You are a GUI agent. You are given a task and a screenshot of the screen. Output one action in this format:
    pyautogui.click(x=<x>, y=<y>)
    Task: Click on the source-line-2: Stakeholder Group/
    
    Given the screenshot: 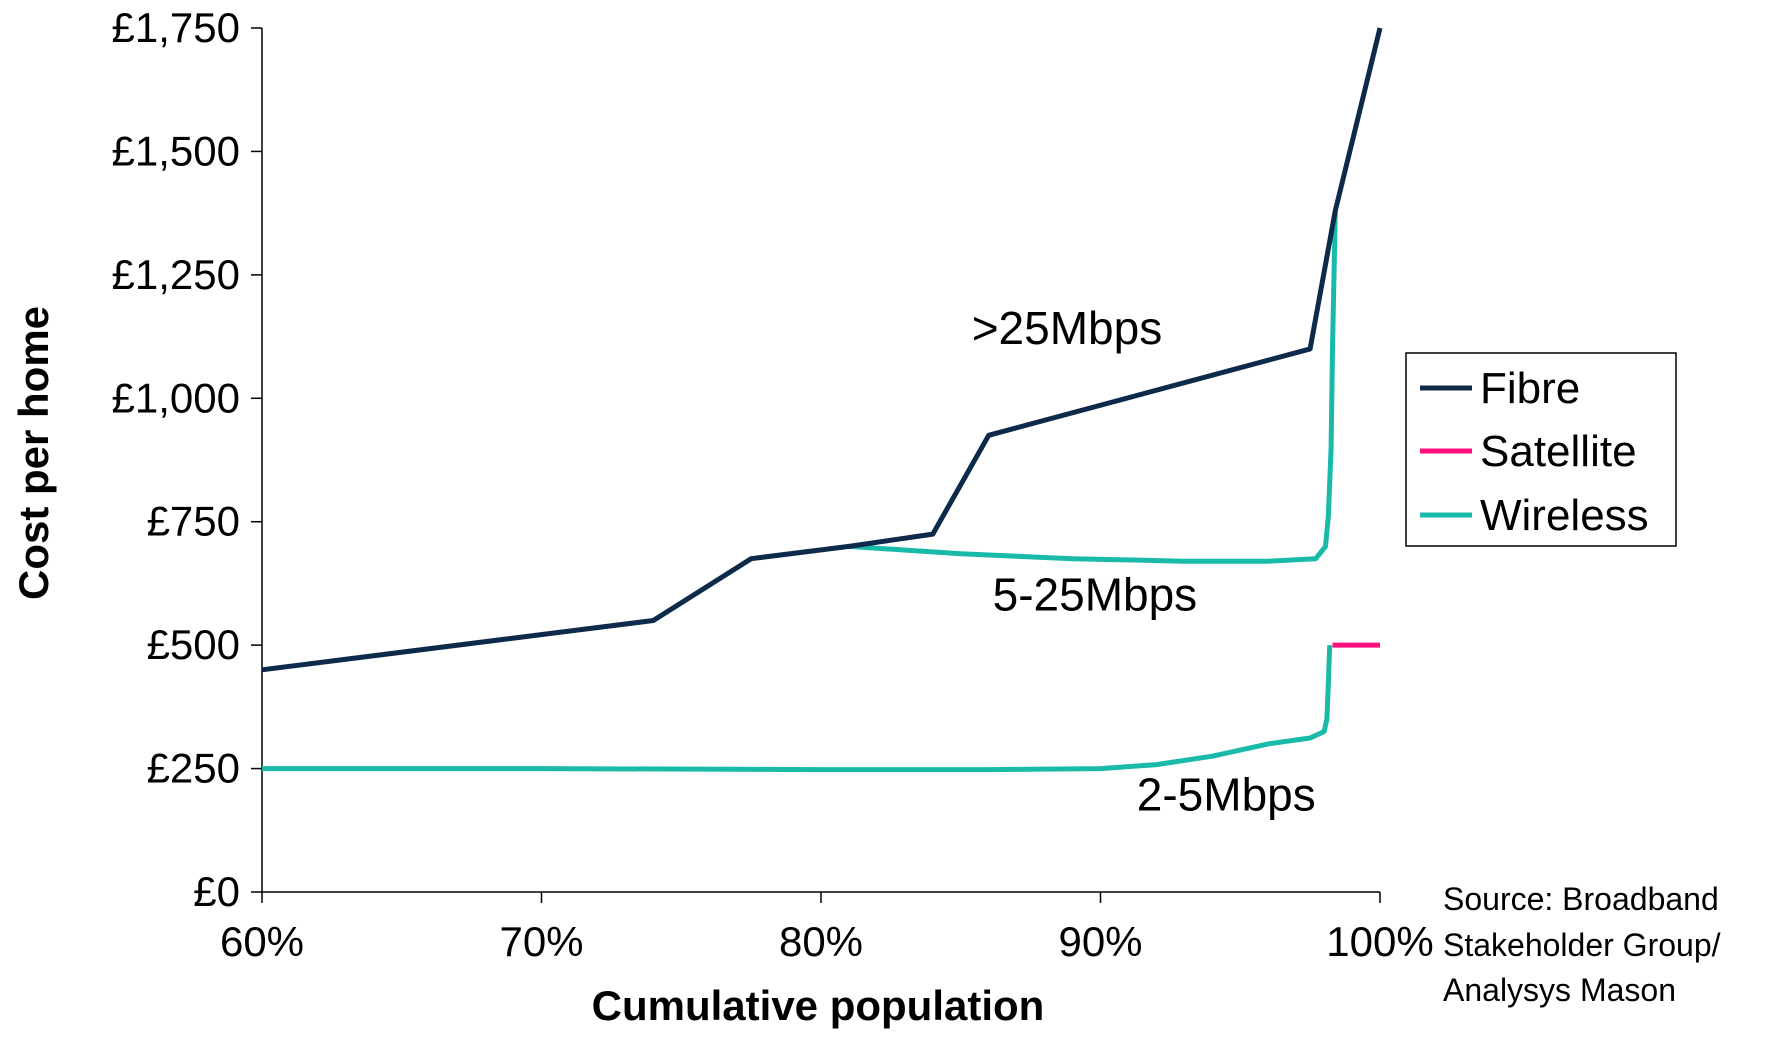 What is the action you would take?
    pyautogui.click(x=1582, y=945)
    